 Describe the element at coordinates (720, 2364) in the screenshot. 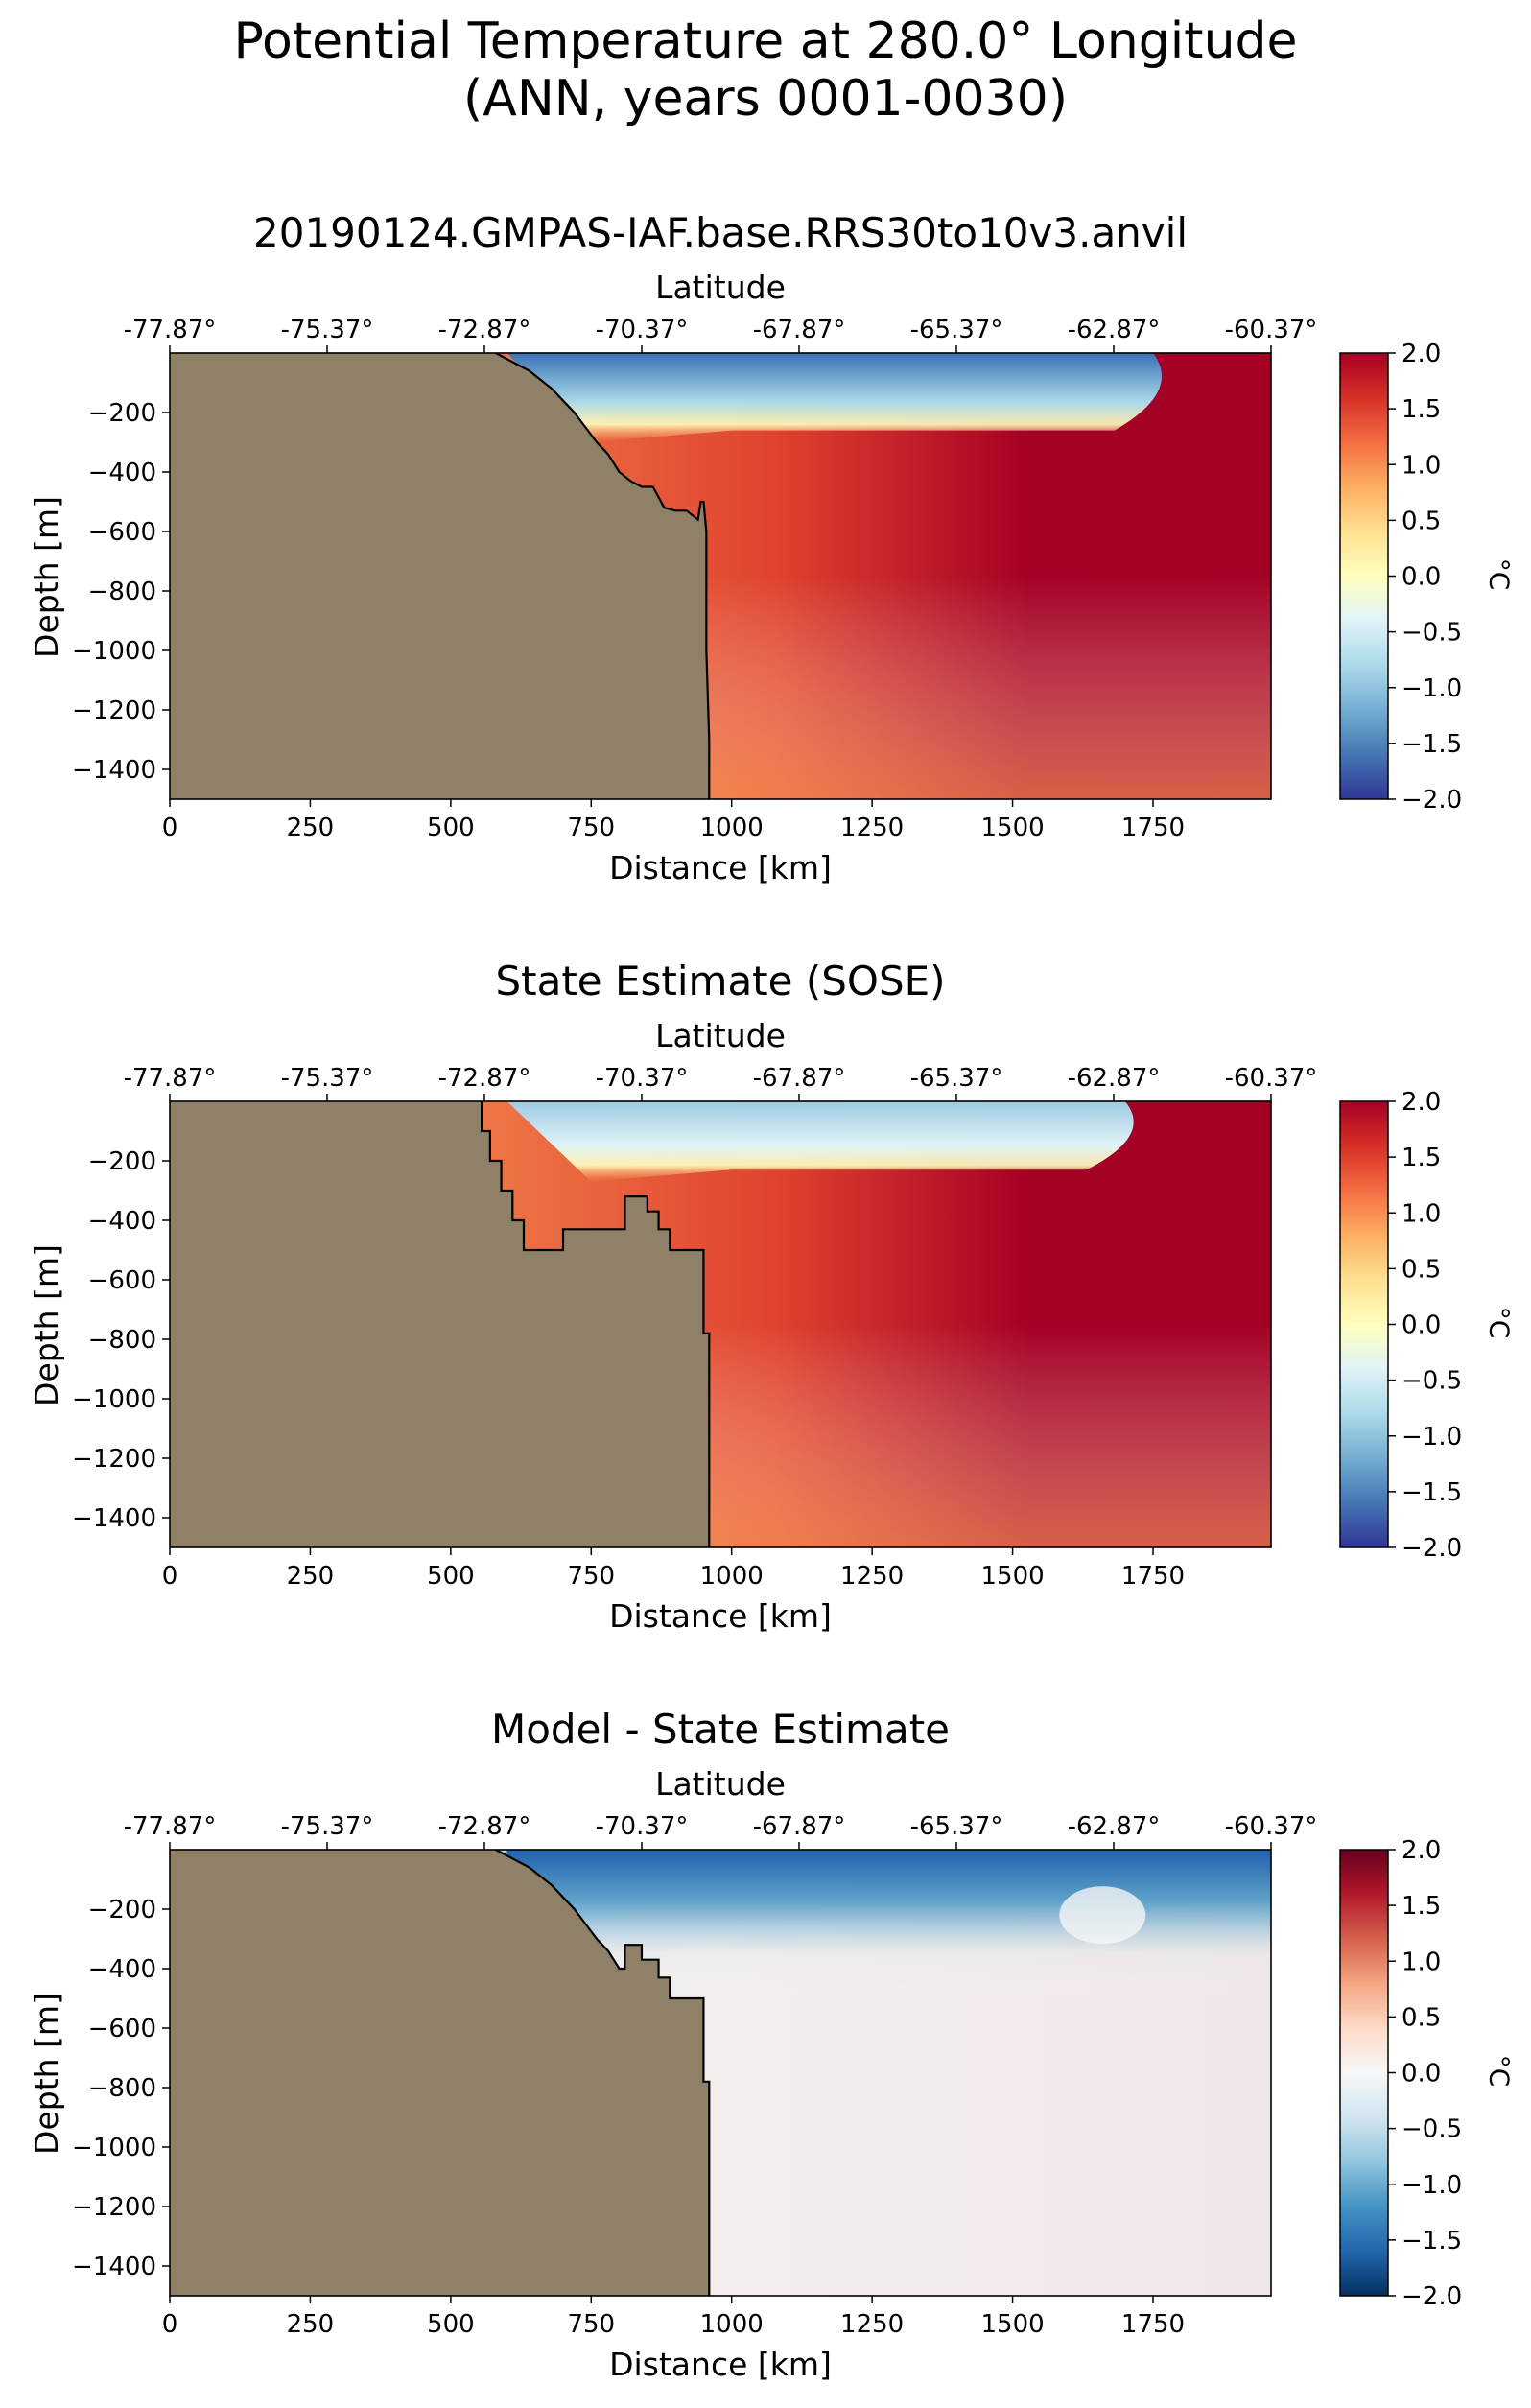

I see `panel-3-x-label: Distance [km]` at that location.